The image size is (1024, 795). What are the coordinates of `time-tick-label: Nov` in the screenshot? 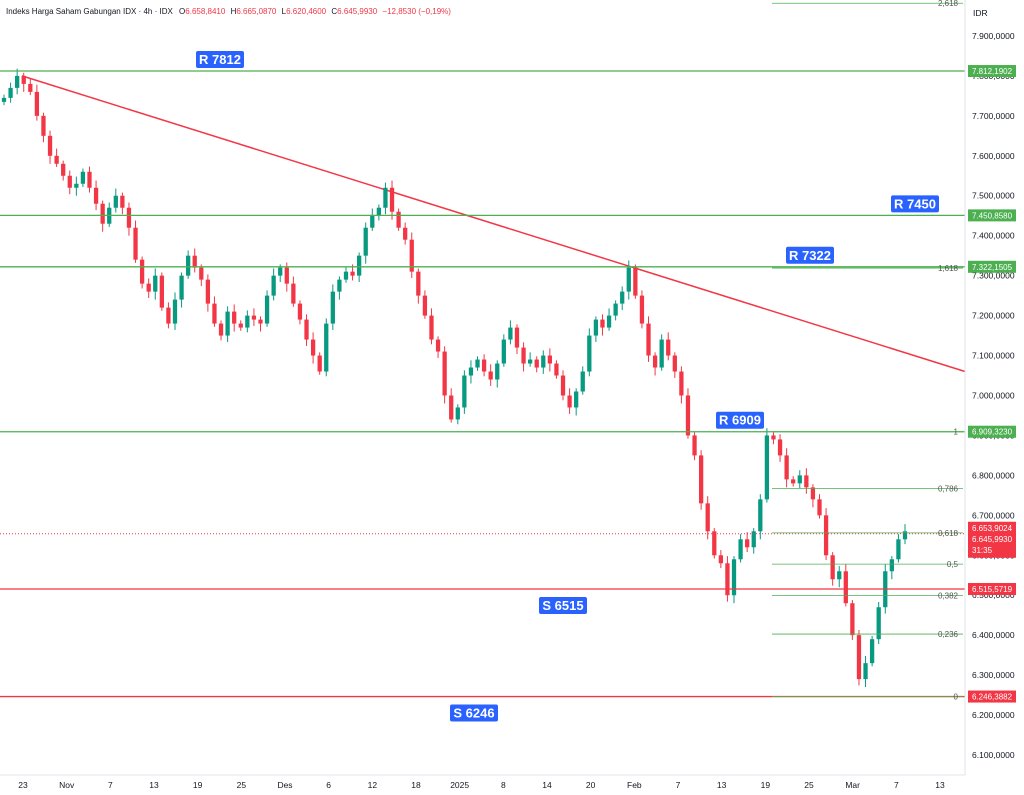 It's located at (67, 785).